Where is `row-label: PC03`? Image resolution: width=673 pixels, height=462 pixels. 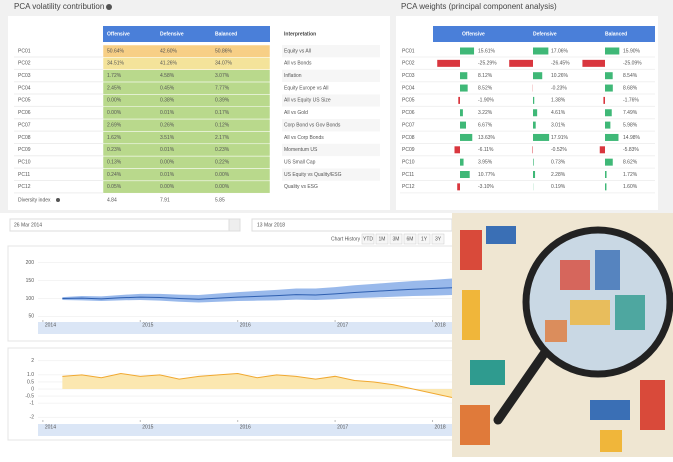 row-label: PC03 is located at coordinates (24, 76).